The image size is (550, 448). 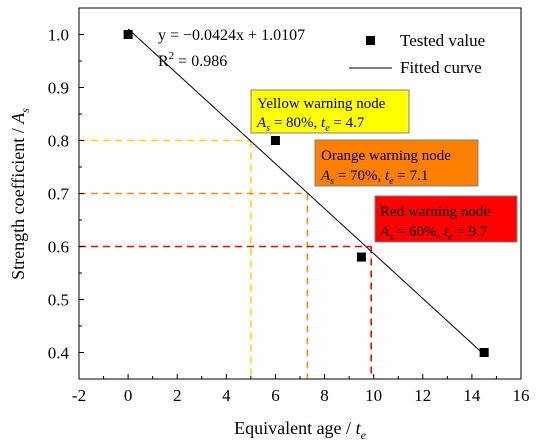 I want to click on x-tick-label: 2, so click(x=177, y=395).